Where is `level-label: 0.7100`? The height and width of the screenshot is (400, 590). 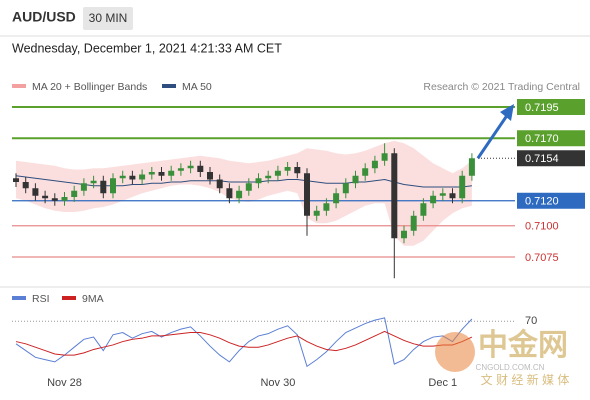 level-label: 0.7100 is located at coordinates (542, 227).